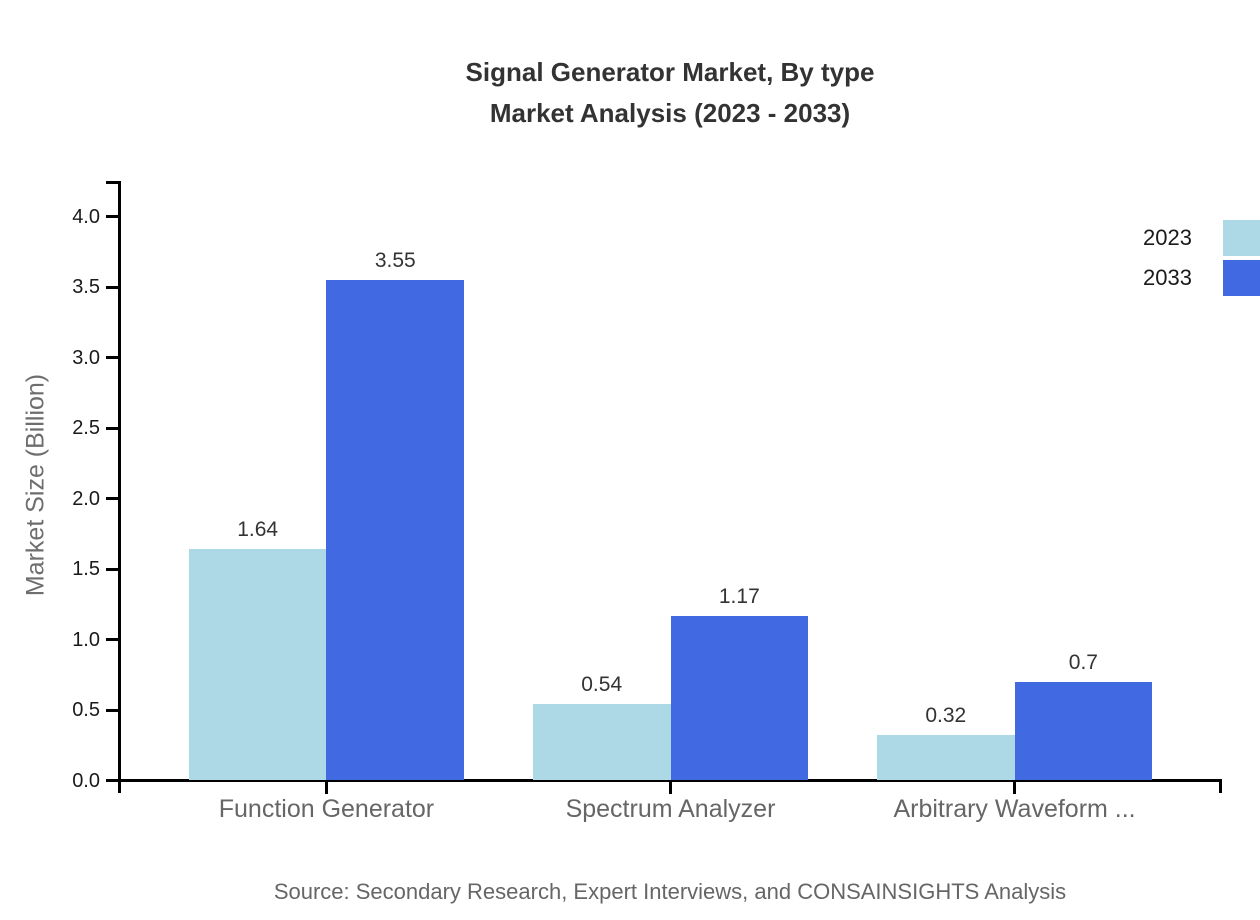 This screenshot has width=1260, height=920. Describe the element at coordinates (670, 809) in the screenshot. I see `category-label: Spectrum Analyzer` at that location.